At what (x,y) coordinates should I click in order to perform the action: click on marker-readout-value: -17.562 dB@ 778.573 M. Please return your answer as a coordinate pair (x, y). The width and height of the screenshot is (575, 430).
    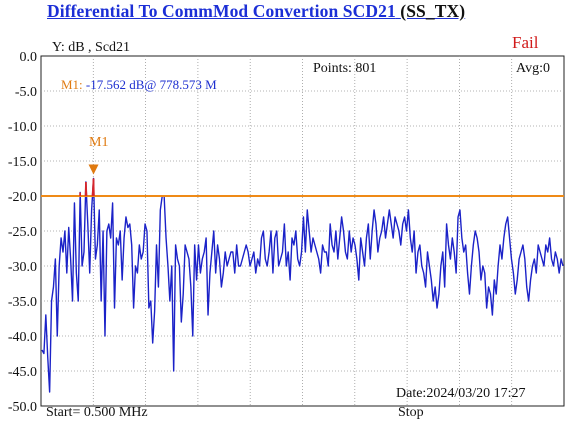
    Looking at the image, I should click on (151, 84).